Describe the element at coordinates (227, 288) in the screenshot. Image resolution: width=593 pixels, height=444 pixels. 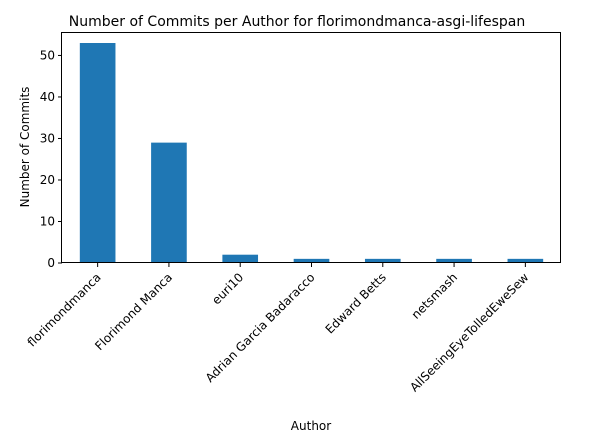
I see `x-tick-label: euri10` at that location.